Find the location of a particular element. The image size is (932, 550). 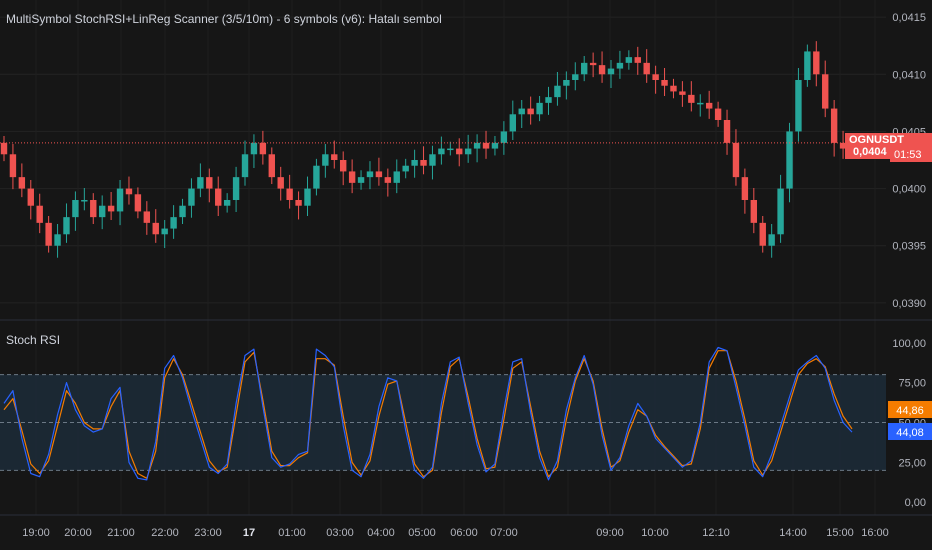

time-axis-tick-label: 21:00 is located at coordinates (121, 533).